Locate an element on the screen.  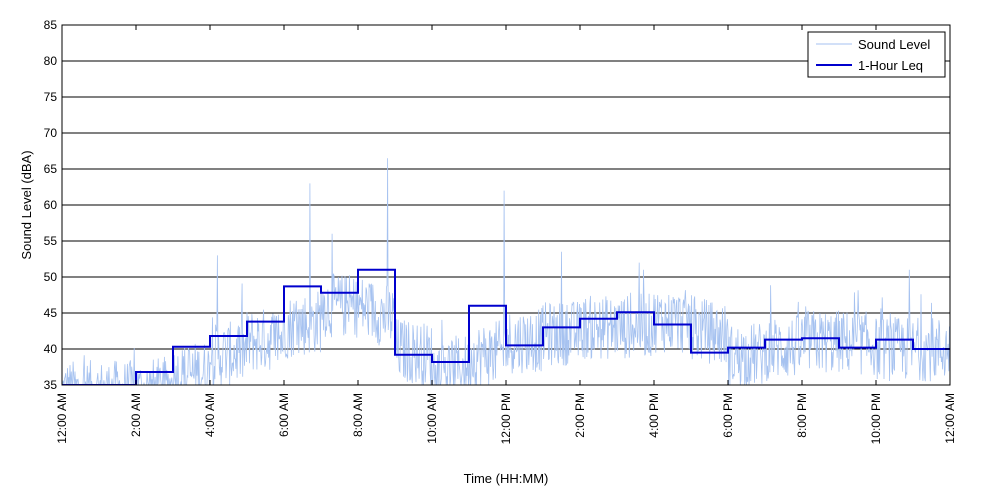
legend-entry-sound-level: Sound Level is located at coordinates (894, 44).